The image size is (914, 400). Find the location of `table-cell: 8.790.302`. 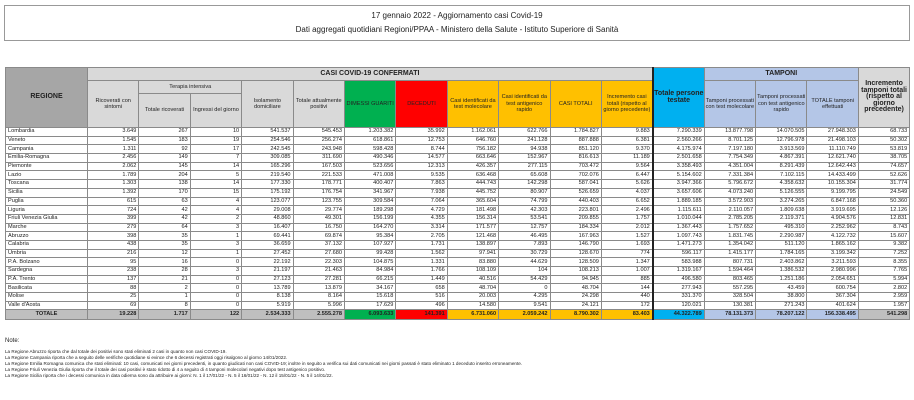

table-cell: 8.790.302 is located at coordinates (575, 315).